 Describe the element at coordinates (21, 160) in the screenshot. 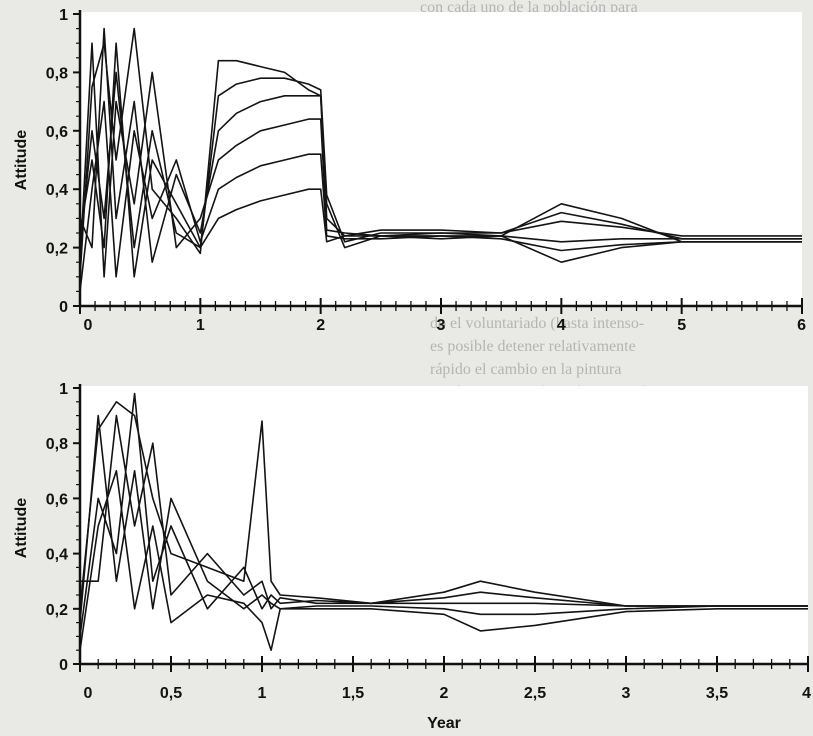

I see `top-y-axis-title: Attitude` at that location.